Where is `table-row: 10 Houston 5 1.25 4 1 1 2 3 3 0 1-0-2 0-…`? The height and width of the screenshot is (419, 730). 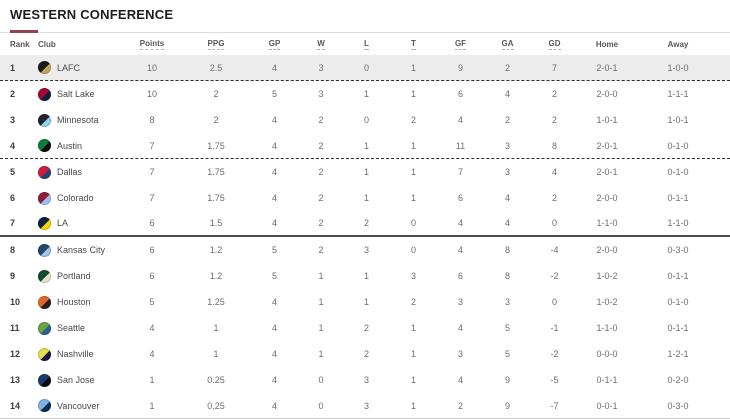 table-row: 10 Houston 5 1.25 4 1 1 2 3 3 0 1-0-2 0-… is located at coordinates (365, 302).